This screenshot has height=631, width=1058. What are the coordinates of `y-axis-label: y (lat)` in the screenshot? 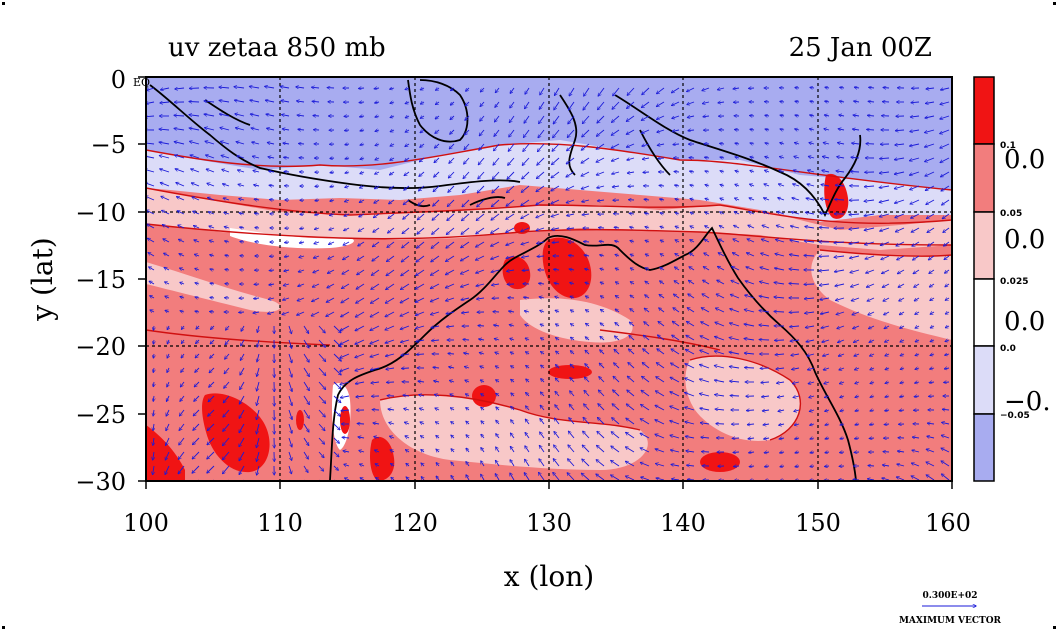 It's located at (42, 279).